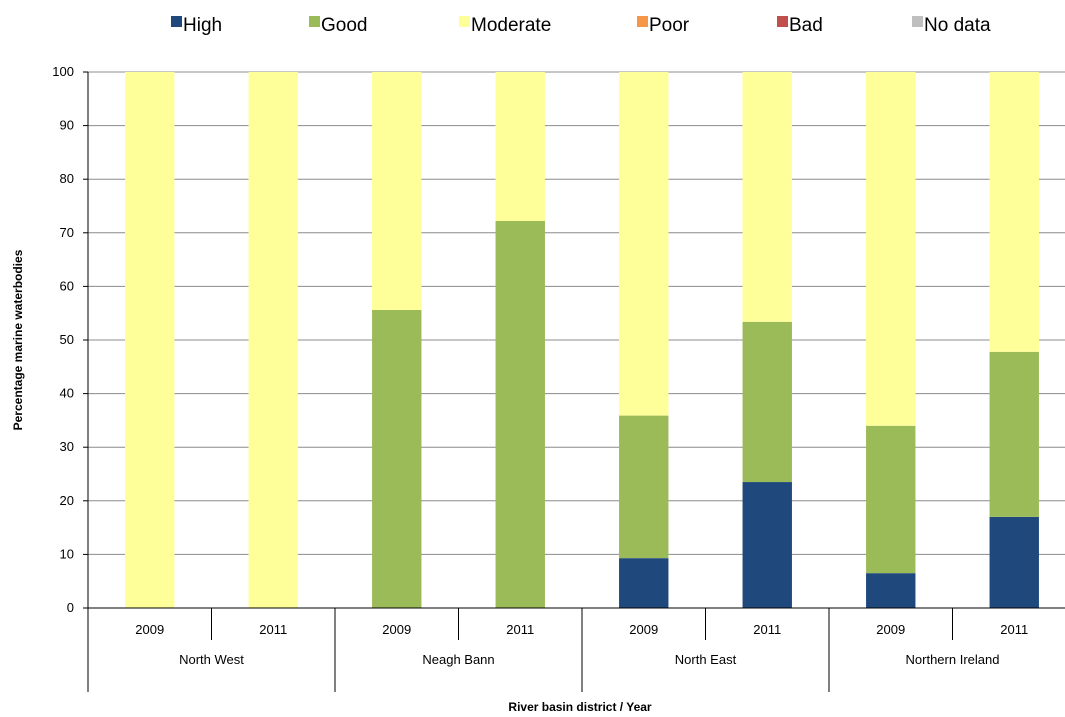 This screenshot has height=717, width=1065. What do you see at coordinates (67, 339) in the screenshot?
I see `y-tick-label: 50` at bounding box center [67, 339].